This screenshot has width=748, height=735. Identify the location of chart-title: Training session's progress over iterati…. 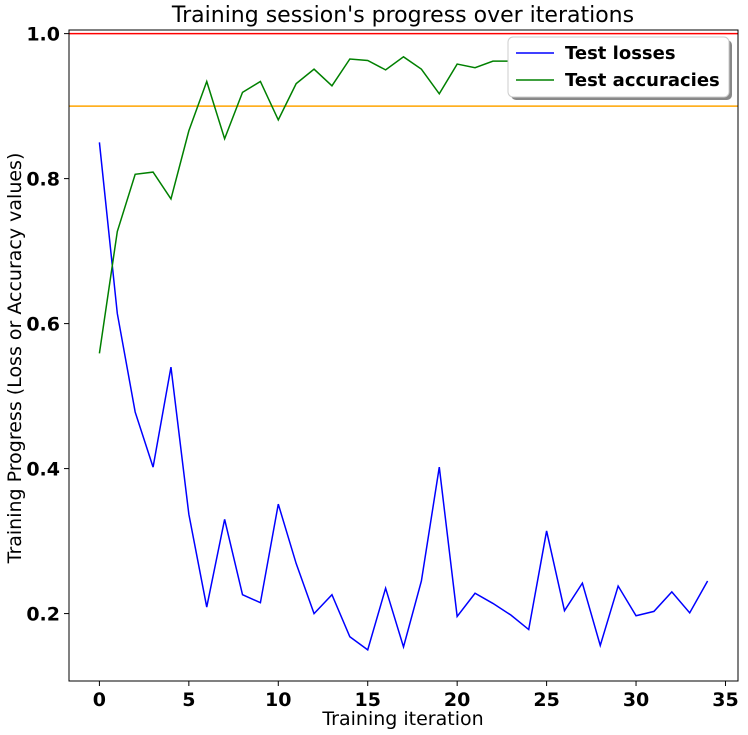
(402, 15).